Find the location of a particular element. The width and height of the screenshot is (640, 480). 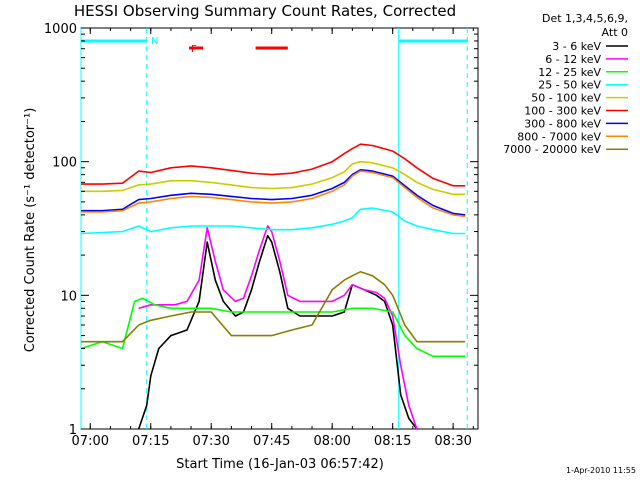

flare-flag-label: F is located at coordinates (194, 49).